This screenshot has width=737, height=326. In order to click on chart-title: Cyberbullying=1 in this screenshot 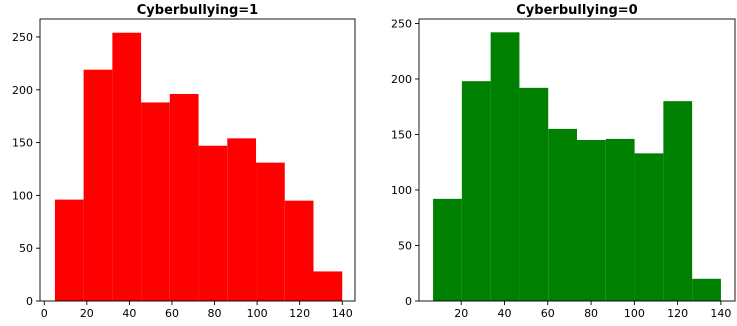, I will do `click(197, 10)`.